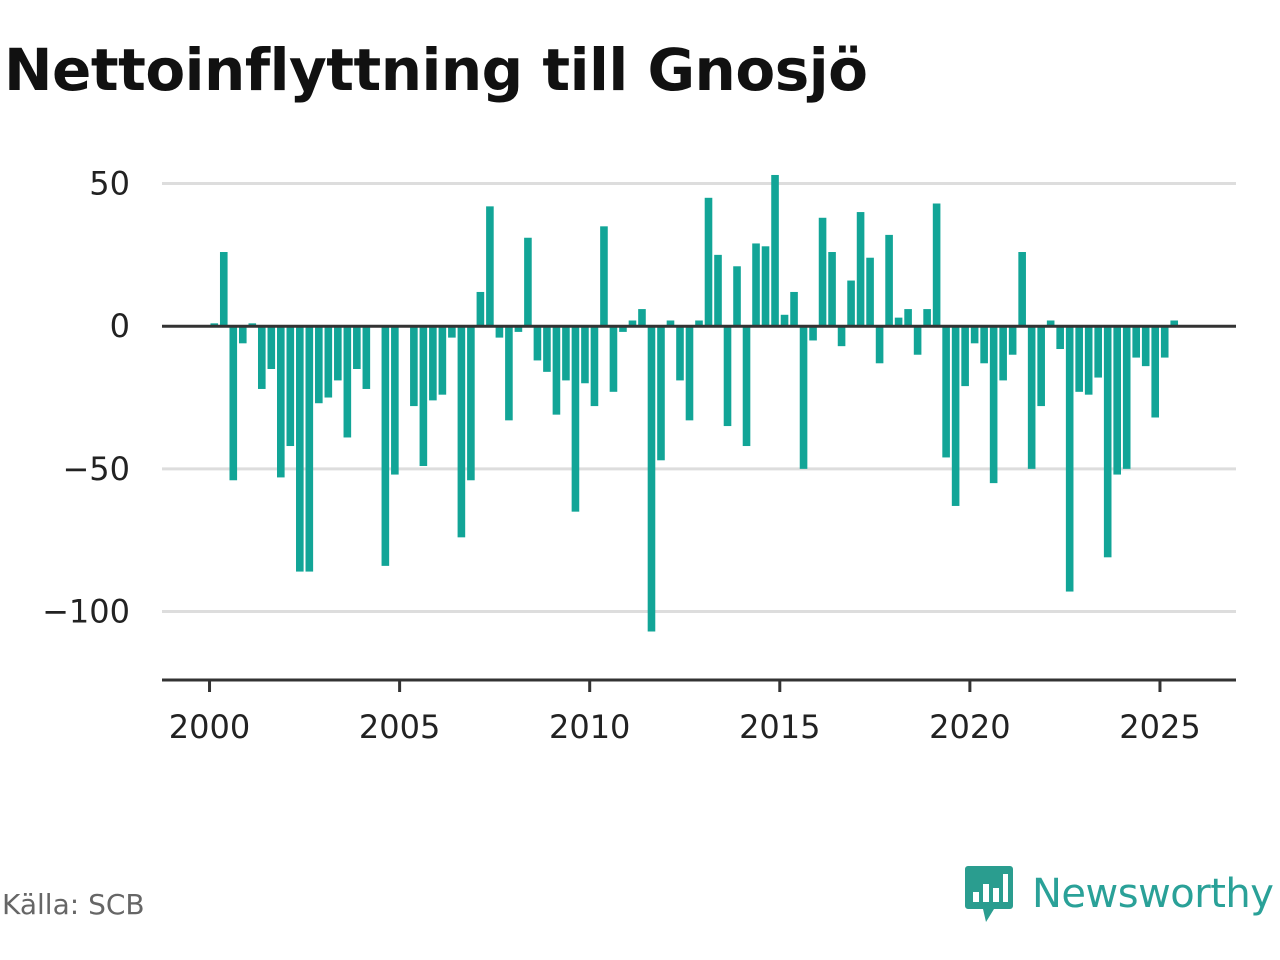 Image resolution: width=1280 pixels, height=960 pixels. Describe the element at coordinates (779, 727) in the screenshot. I see `x-tick-label: 2015` at that location.